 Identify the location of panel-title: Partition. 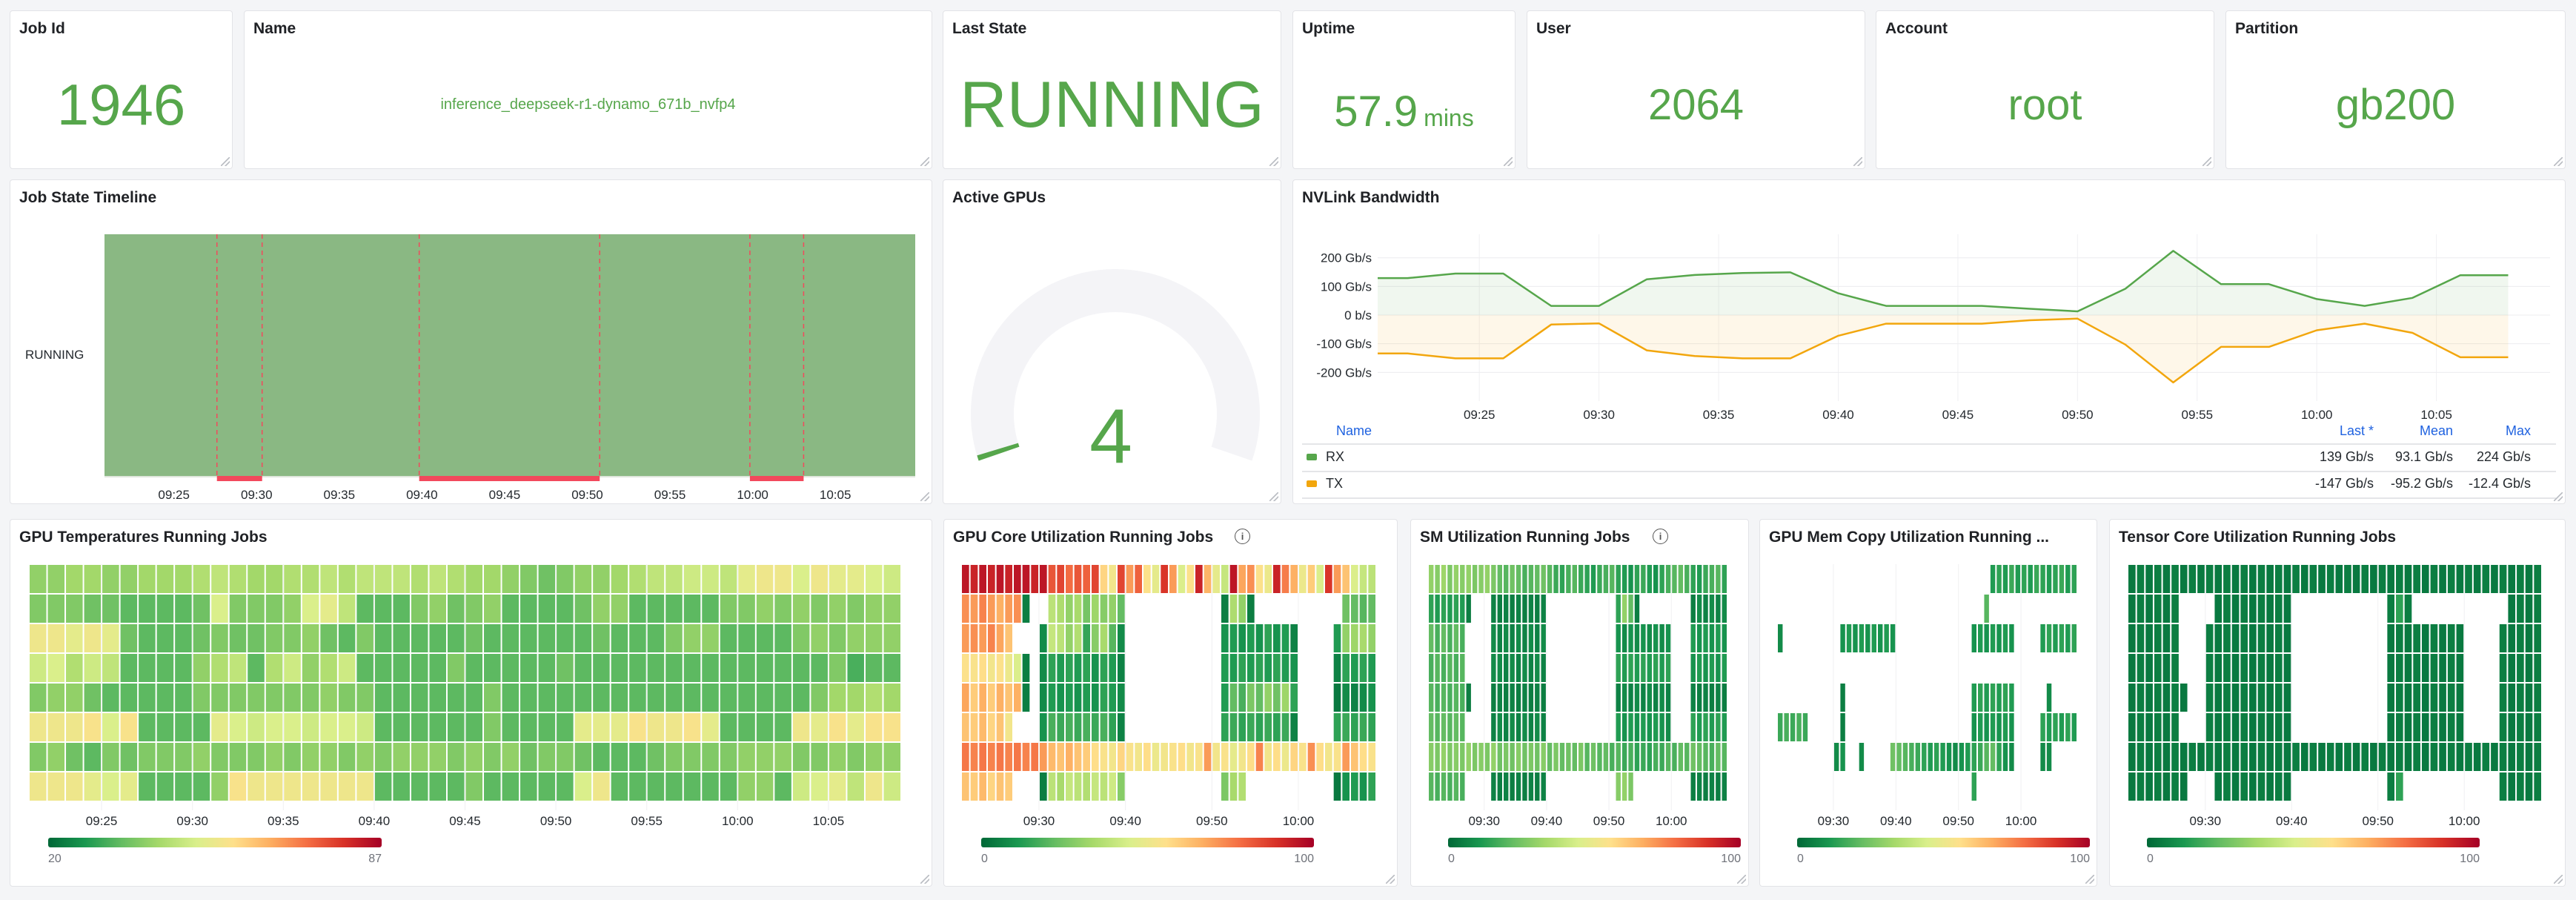
(2267, 28).